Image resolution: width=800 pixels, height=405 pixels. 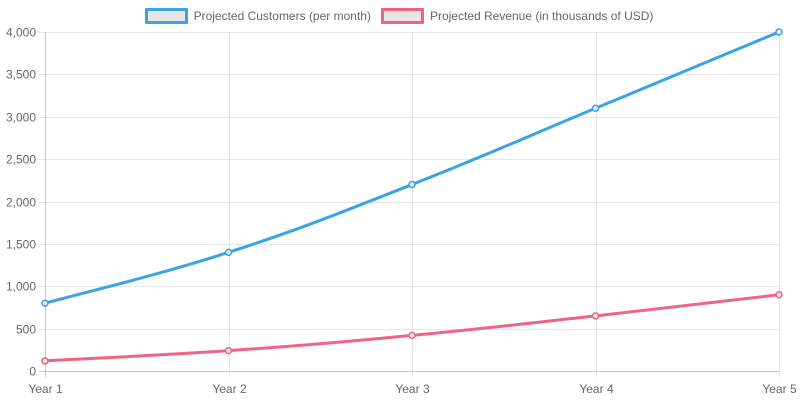 What do you see at coordinates (541, 16) in the screenshot?
I see `legend-label-revenue: Projected Revenue (in thousands of USD)` at bounding box center [541, 16].